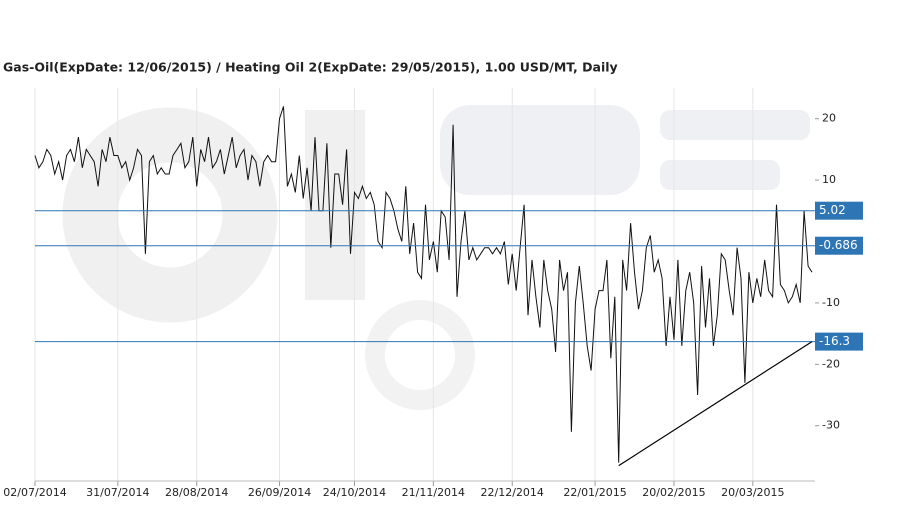 The width and height of the screenshot is (909, 509). I want to click on reference-label: 5.02, so click(832, 210).